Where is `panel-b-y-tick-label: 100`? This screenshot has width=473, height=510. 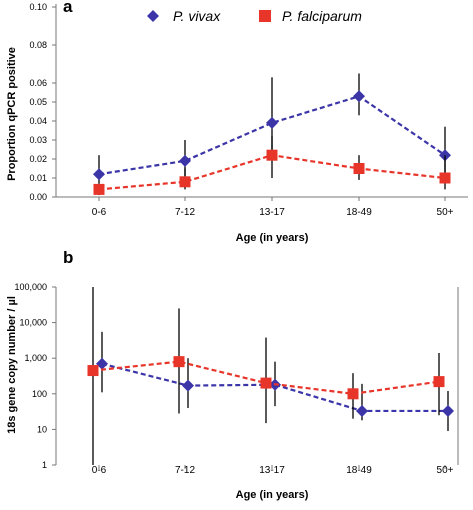 panel-b-y-tick-label: 100 is located at coordinates (39, 394).